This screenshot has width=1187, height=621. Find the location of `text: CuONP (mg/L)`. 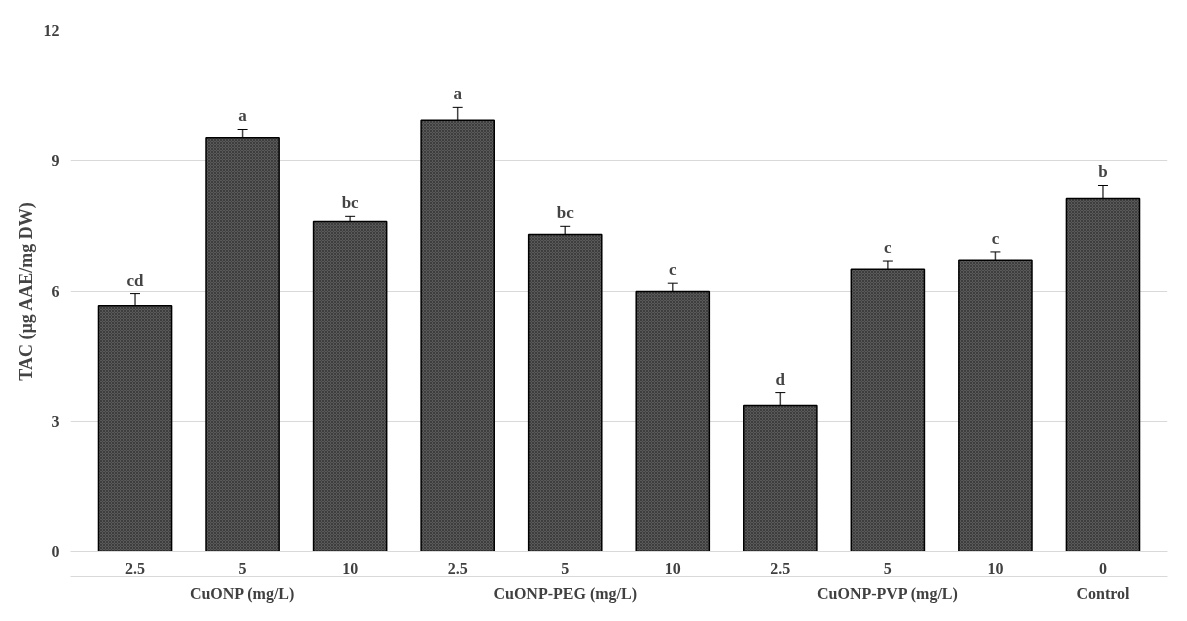

text: CuONP (mg/L) is located at coordinates (242, 593).